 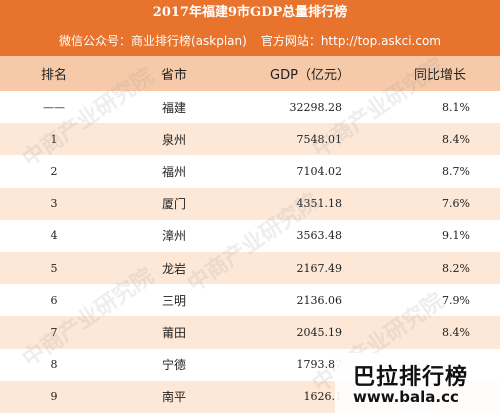 I want to click on website-label: 官方网站：http://top.askci.com, so click(x=350, y=41).